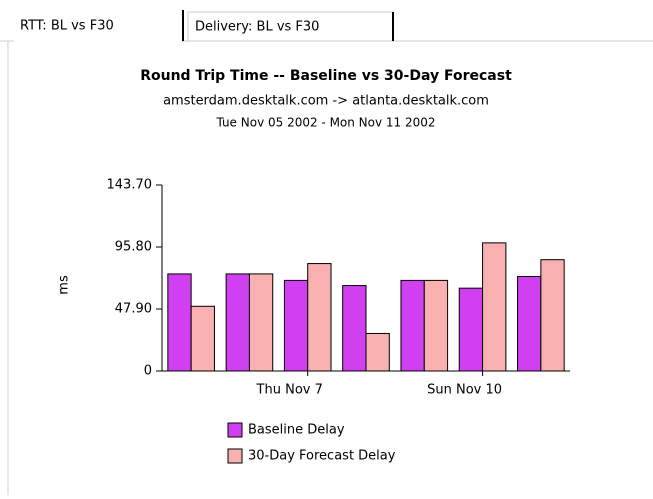 This screenshot has height=499, width=653. I want to click on date-range: Tue Nov 05 2002 - Mon Nov 11 2002, so click(325, 123).